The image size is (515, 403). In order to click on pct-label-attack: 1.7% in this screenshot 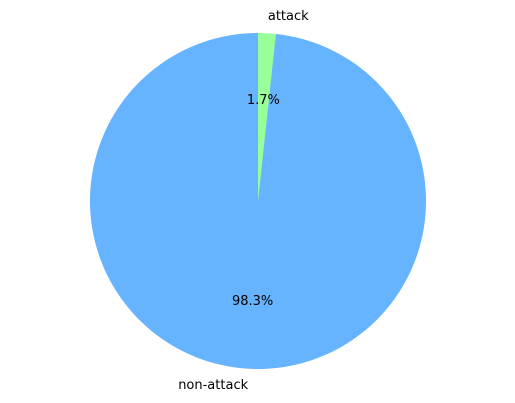, I will do `click(263, 100)`.